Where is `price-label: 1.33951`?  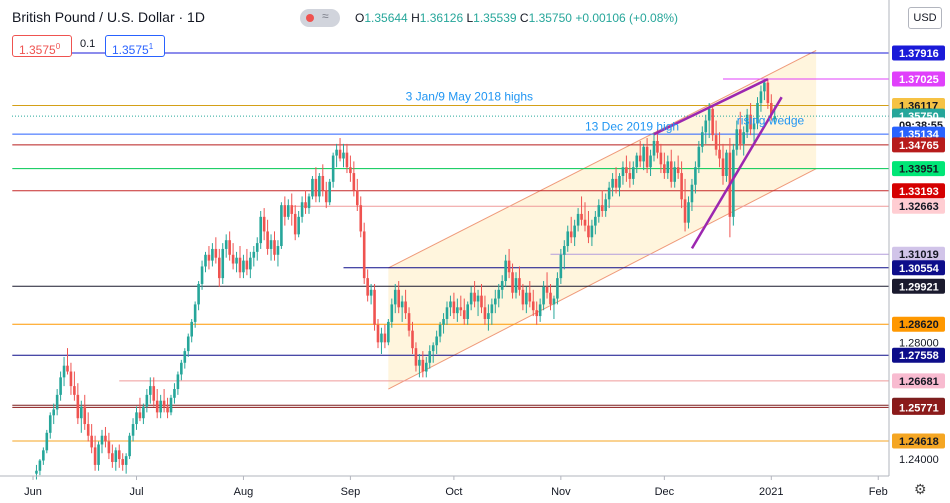
price-label: 1.33951 is located at coordinates (918, 169).